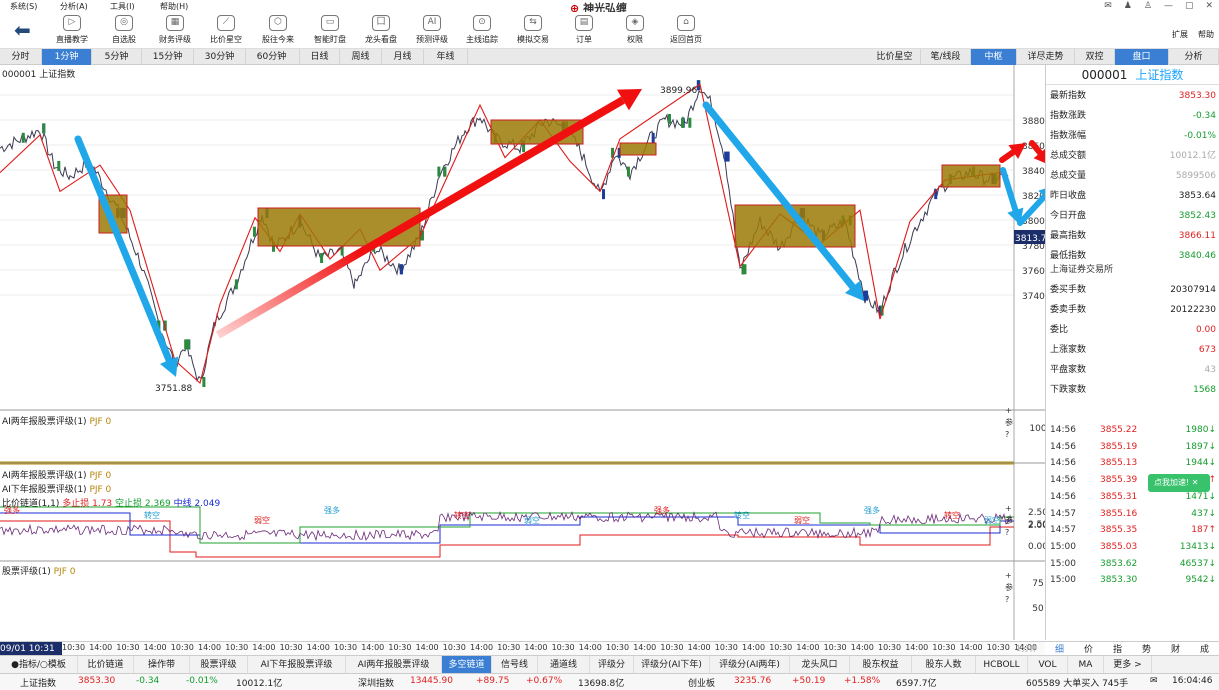 The image size is (1219, 690). I want to click on indicator-tab: 龙头风口, so click(820, 665).